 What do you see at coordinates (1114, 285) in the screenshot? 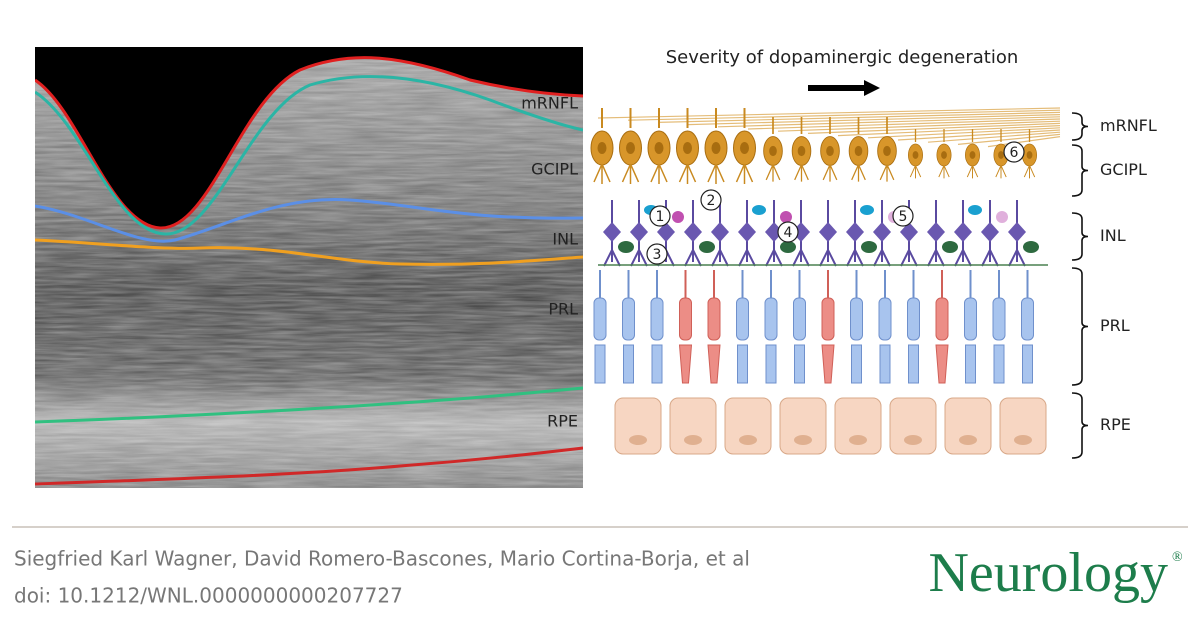
I see `layer-brackets: mRNFL GCIPL INL PRL RPE` at bounding box center [1114, 285].